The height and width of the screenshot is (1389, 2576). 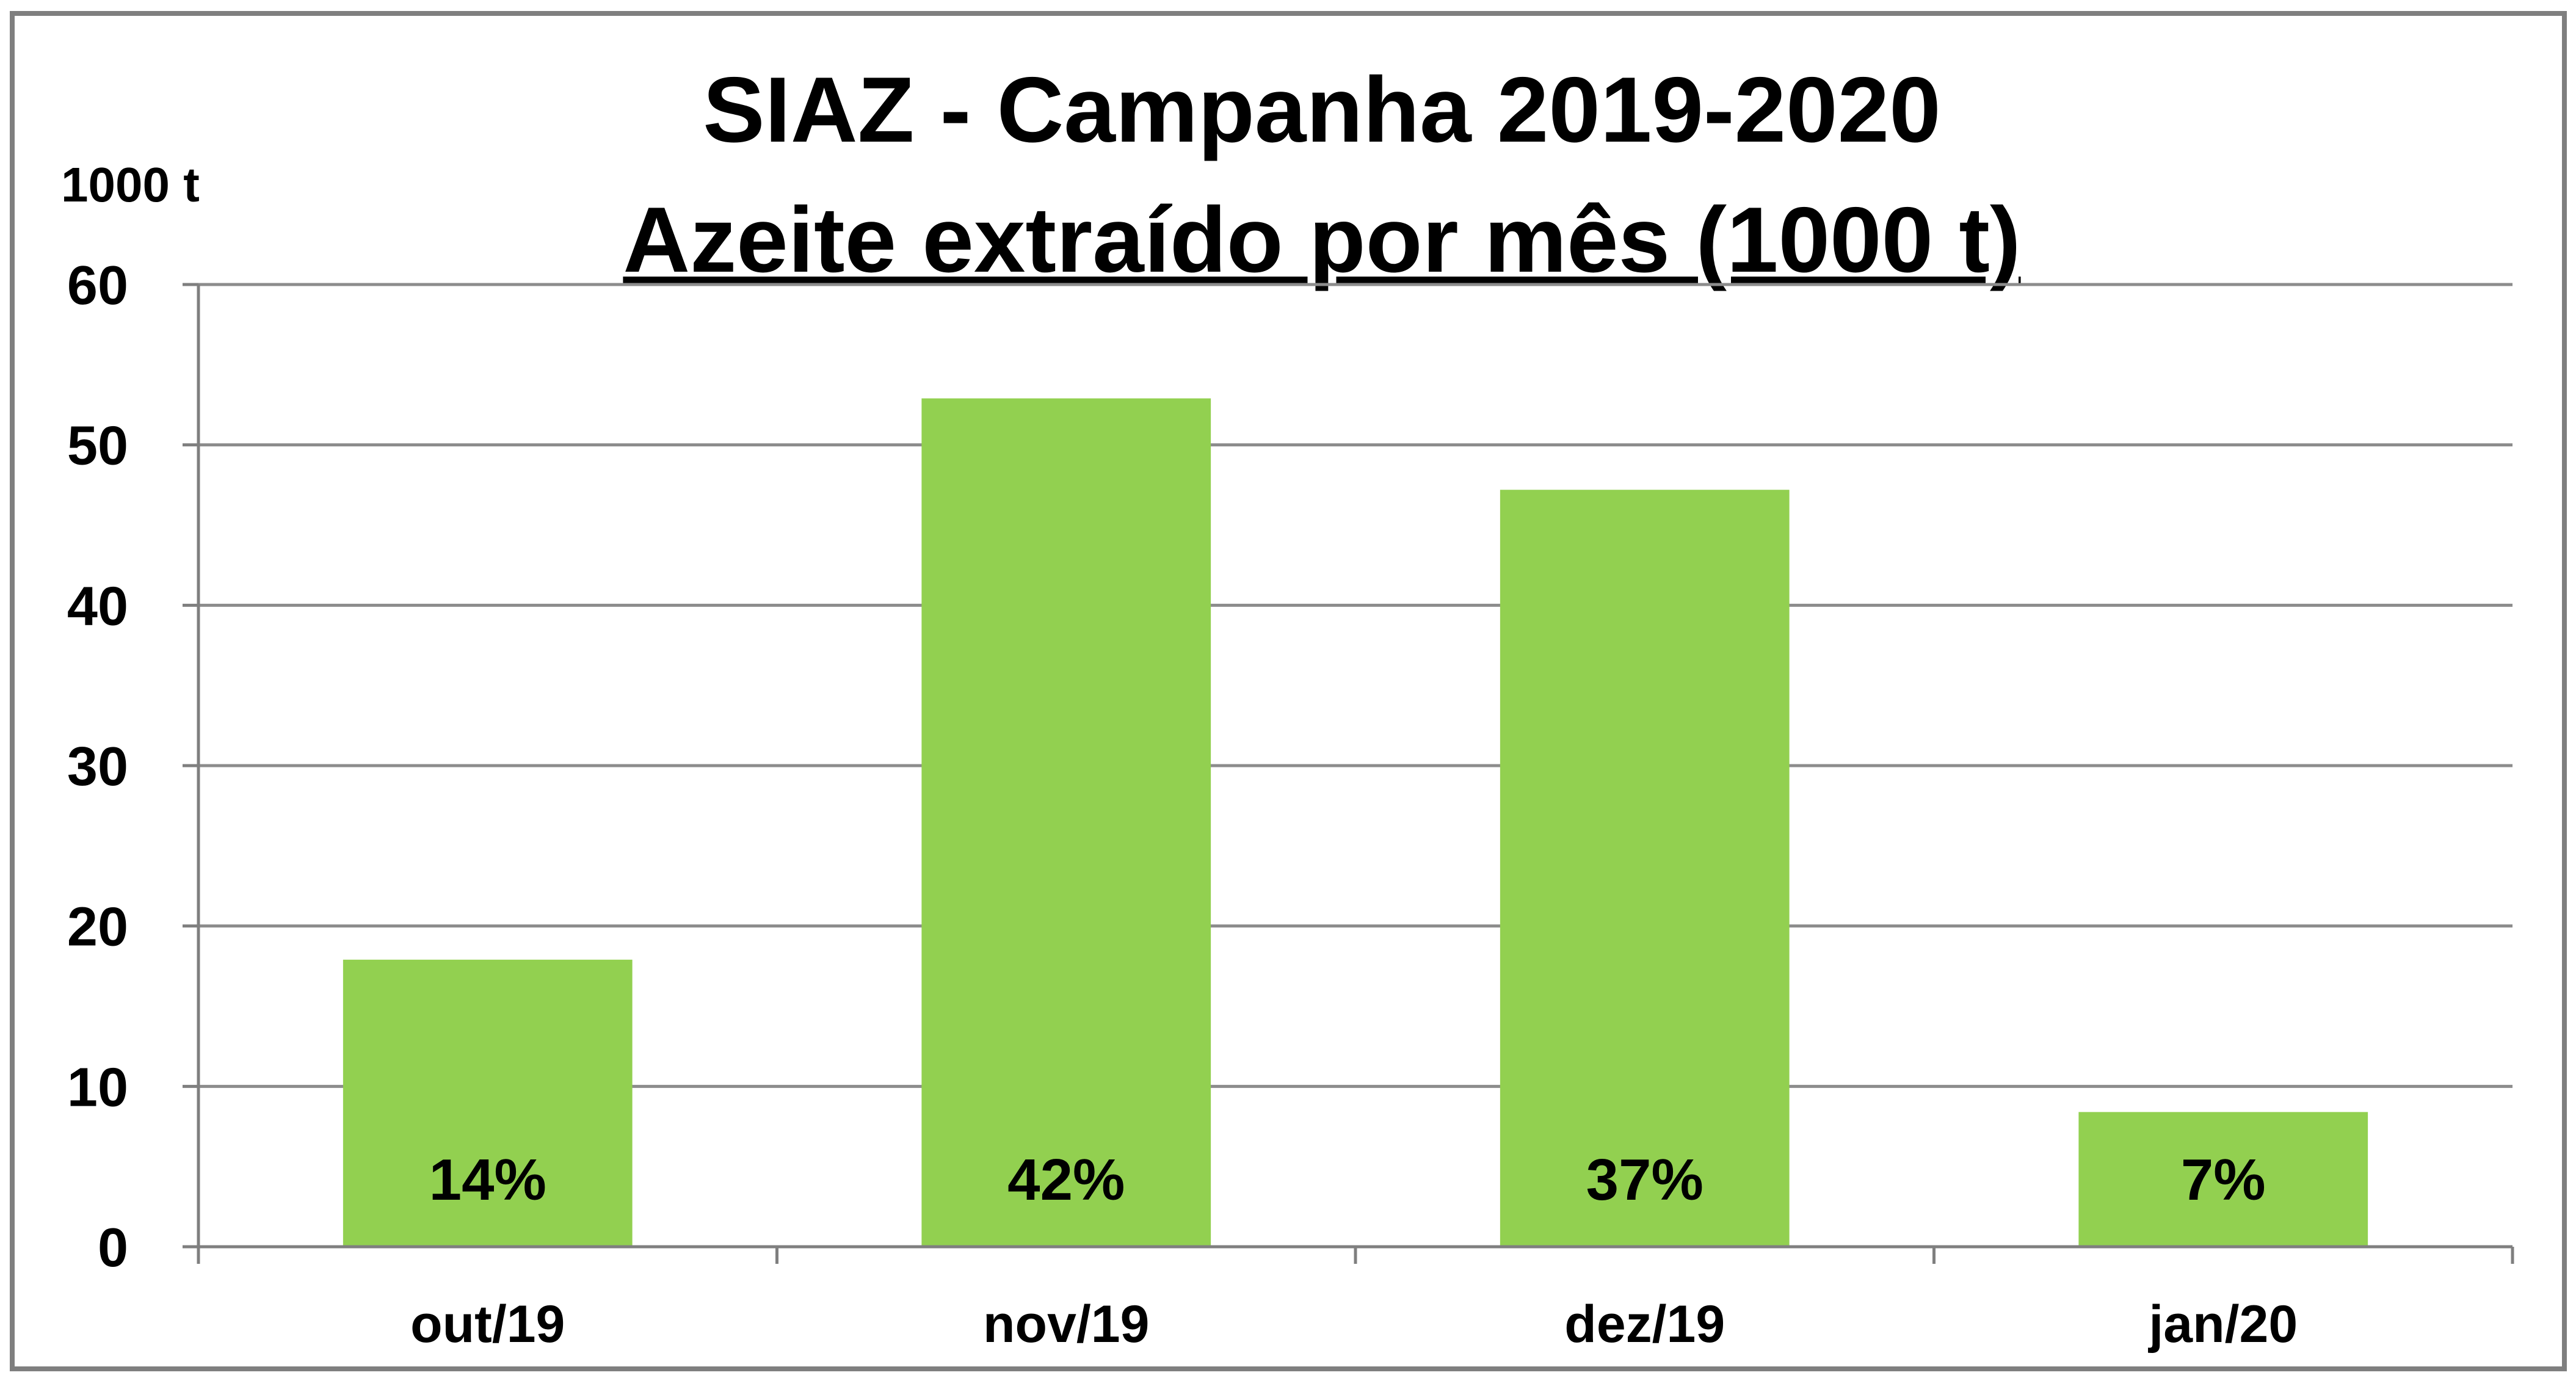 What do you see at coordinates (97, 285) in the screenshot?
I see `y-tick-label: 60` at bounding box center [97, 285].